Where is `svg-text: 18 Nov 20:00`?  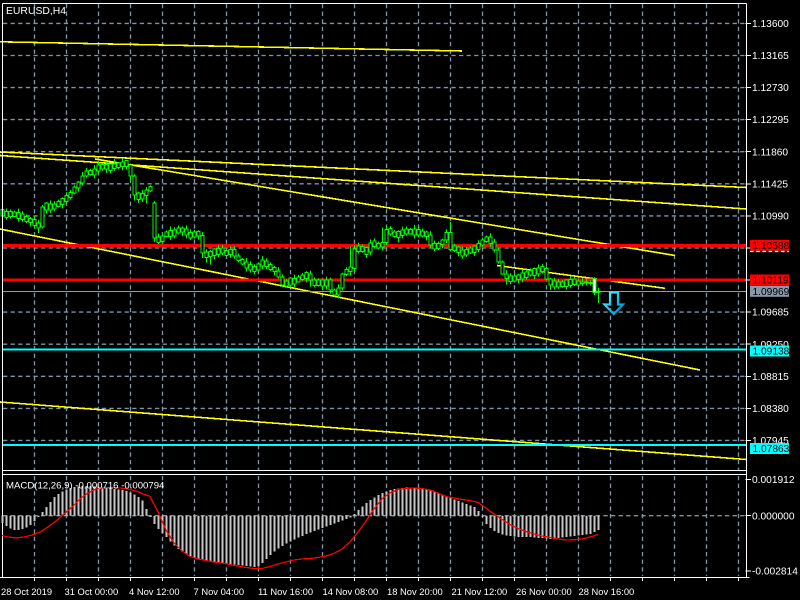 svg-text: 18 Nov 20:00 is located at coordinates (415, 591).